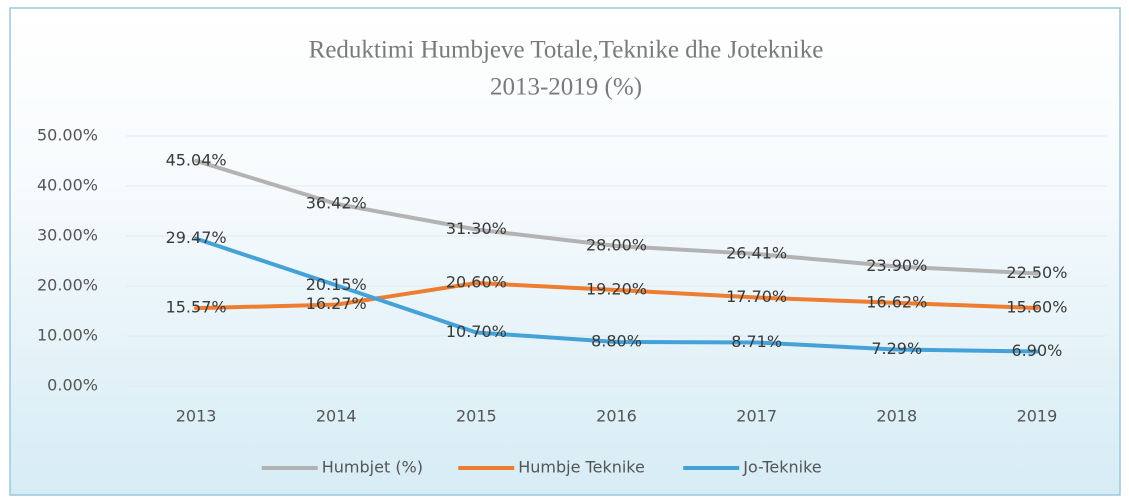 The height and width of the screenshot is (503, 1129). Describe the element at coordinates (756, 341) in the screenshot. I see `data-label: 8.71%` at that location.